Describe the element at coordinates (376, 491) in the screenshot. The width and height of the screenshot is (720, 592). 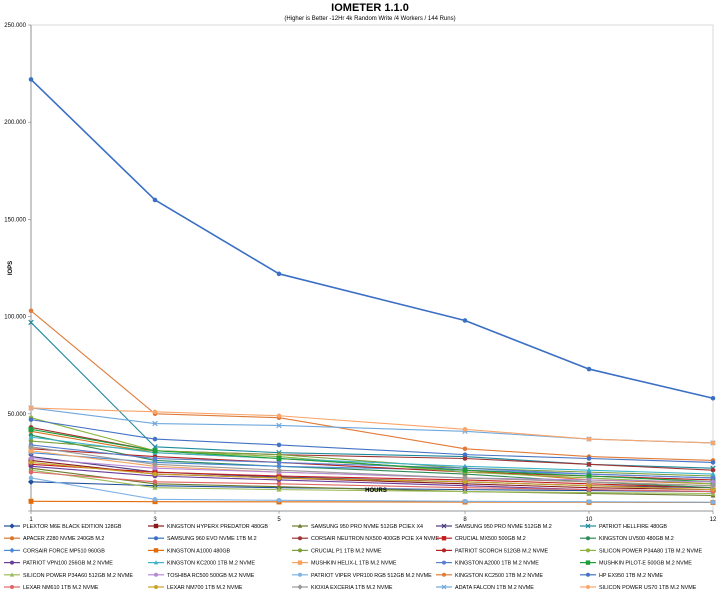
I see `x-axis-label: HOURS` at that location.